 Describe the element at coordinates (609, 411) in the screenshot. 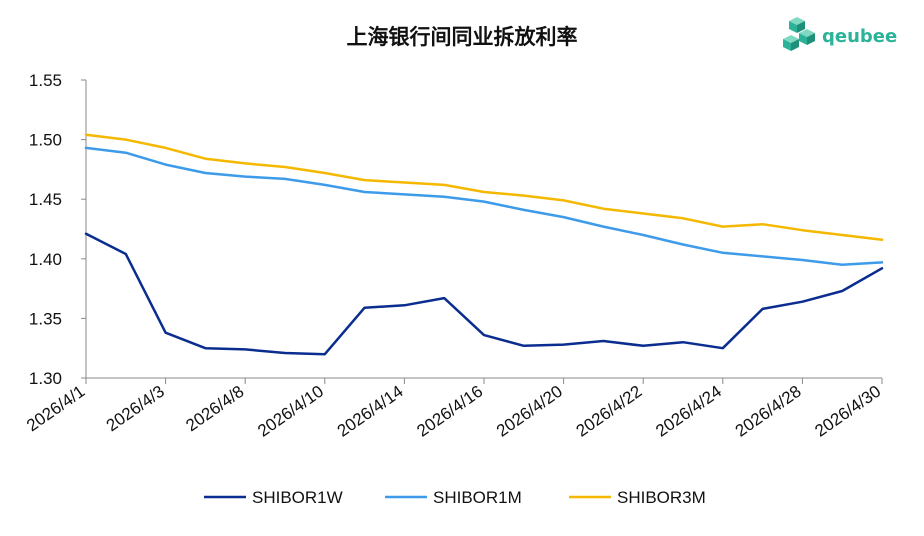

I see `x-tick-label: 2026/4/22` at that location.